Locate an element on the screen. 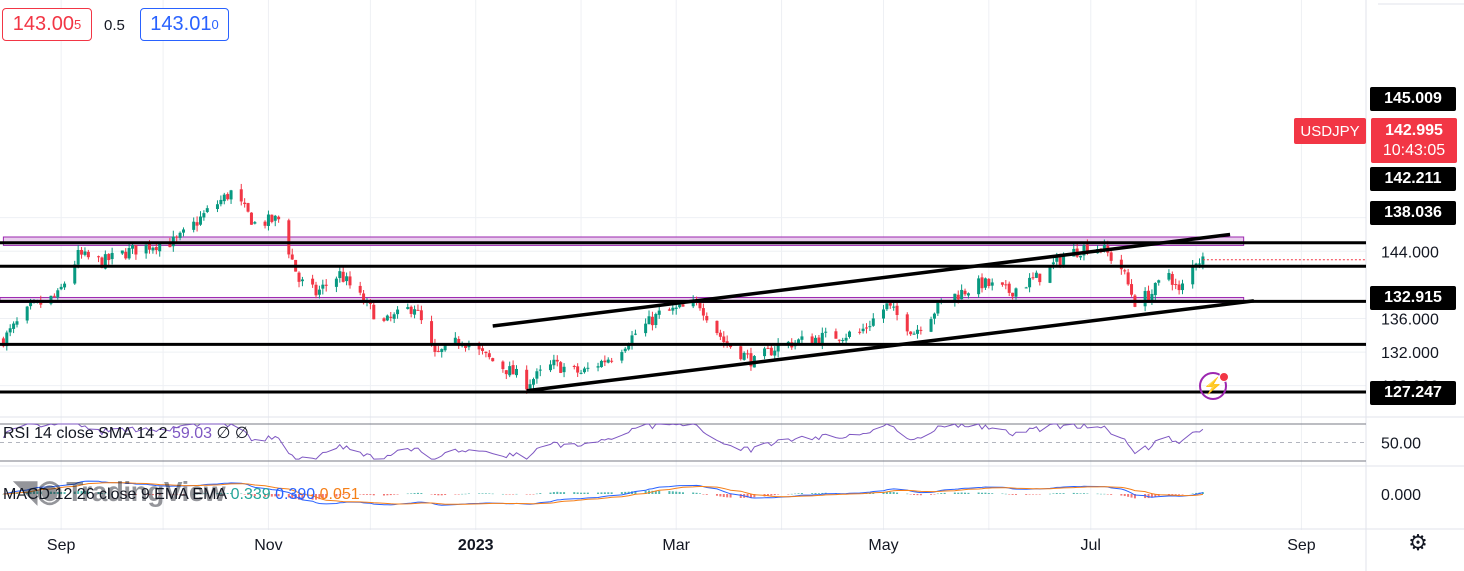 The width and height of the screenshot is (1464, 571). rsi-line is located at coordinates (603, 441).